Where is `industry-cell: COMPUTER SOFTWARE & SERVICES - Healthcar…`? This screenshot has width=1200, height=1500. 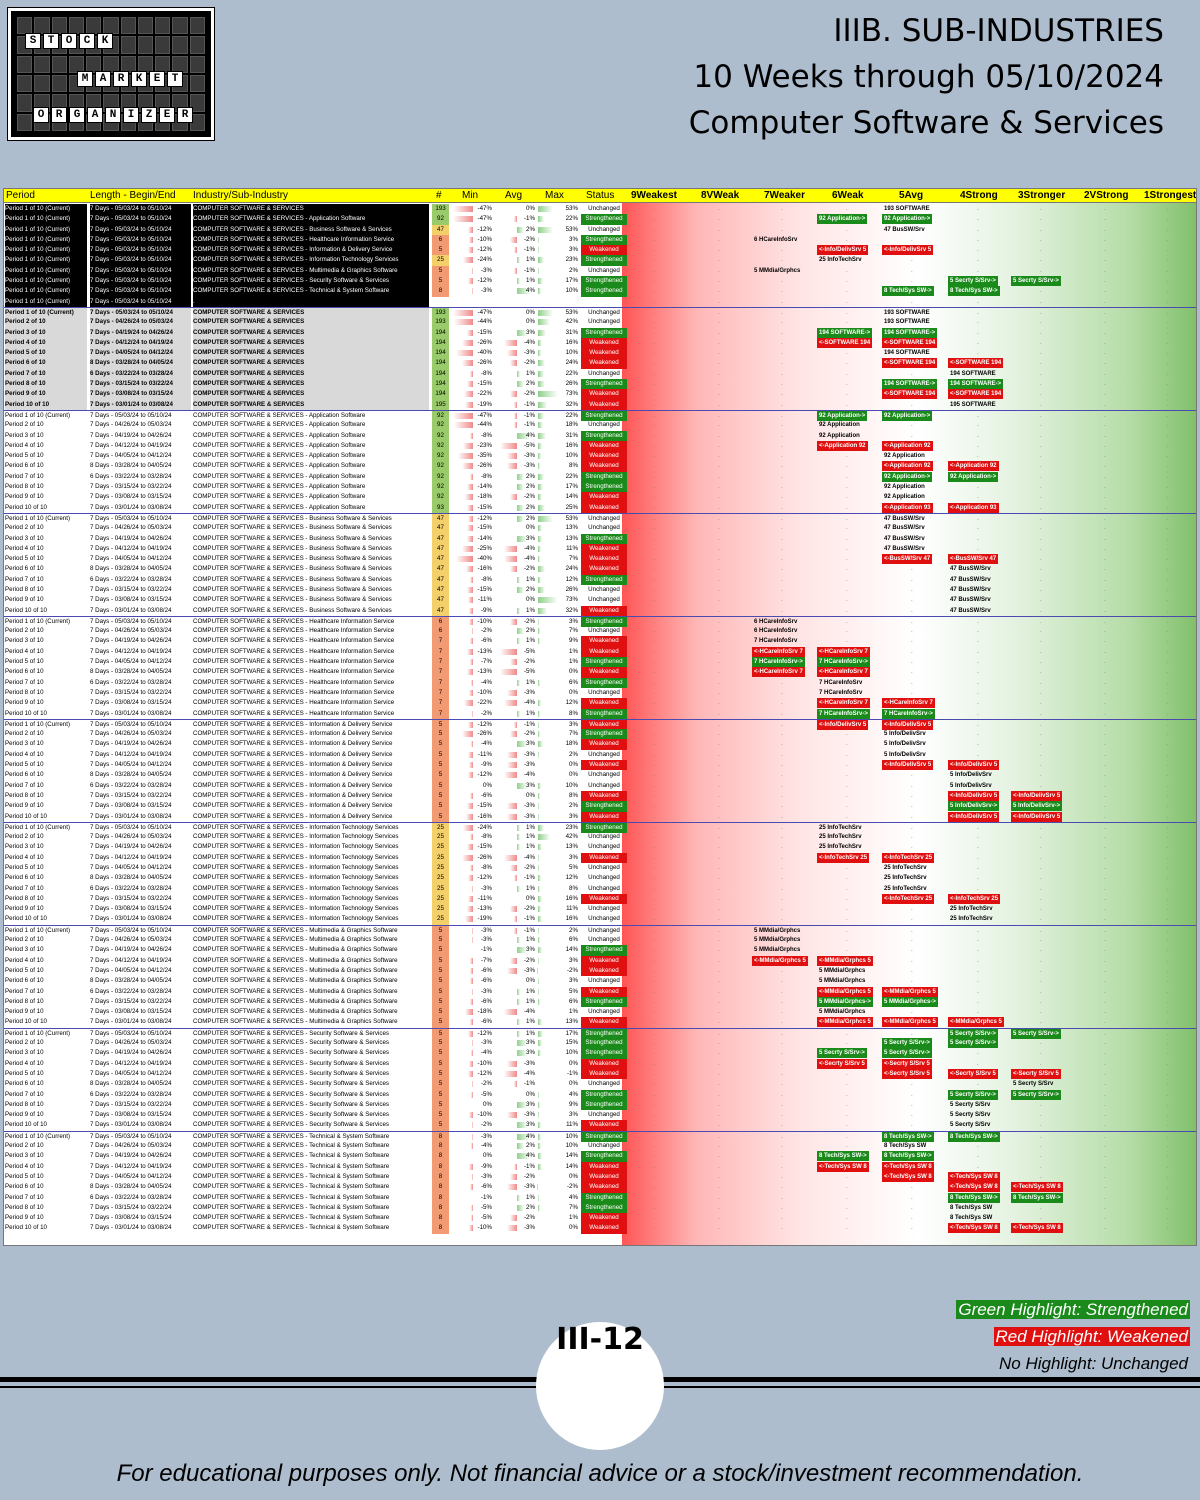
industry-cell: COMPUTER SOFTWARE & SERVICES - Healthcar… is located at coordinates (294, 651).